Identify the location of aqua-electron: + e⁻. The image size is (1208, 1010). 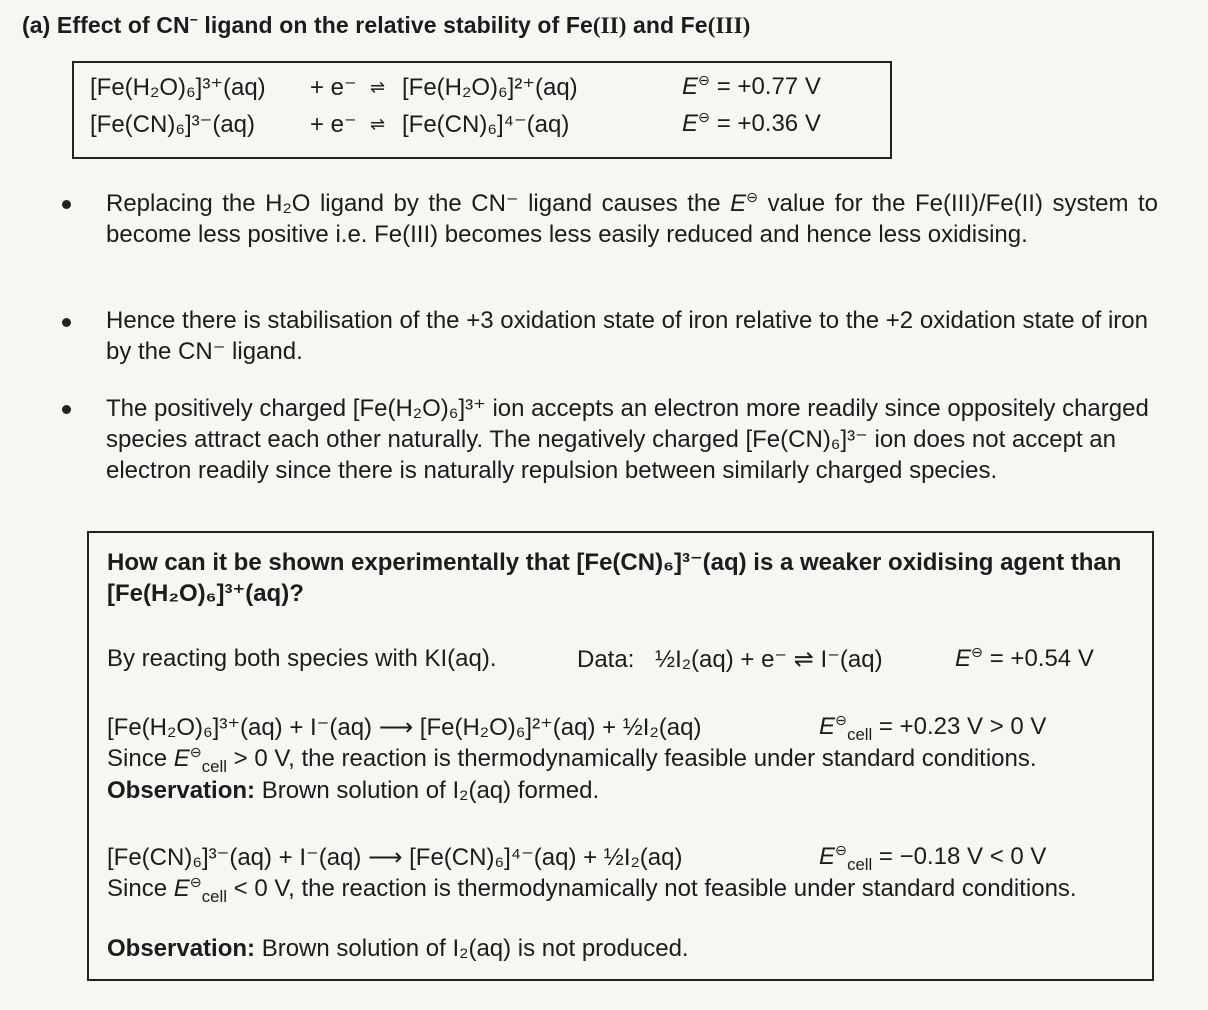
(333, 87).